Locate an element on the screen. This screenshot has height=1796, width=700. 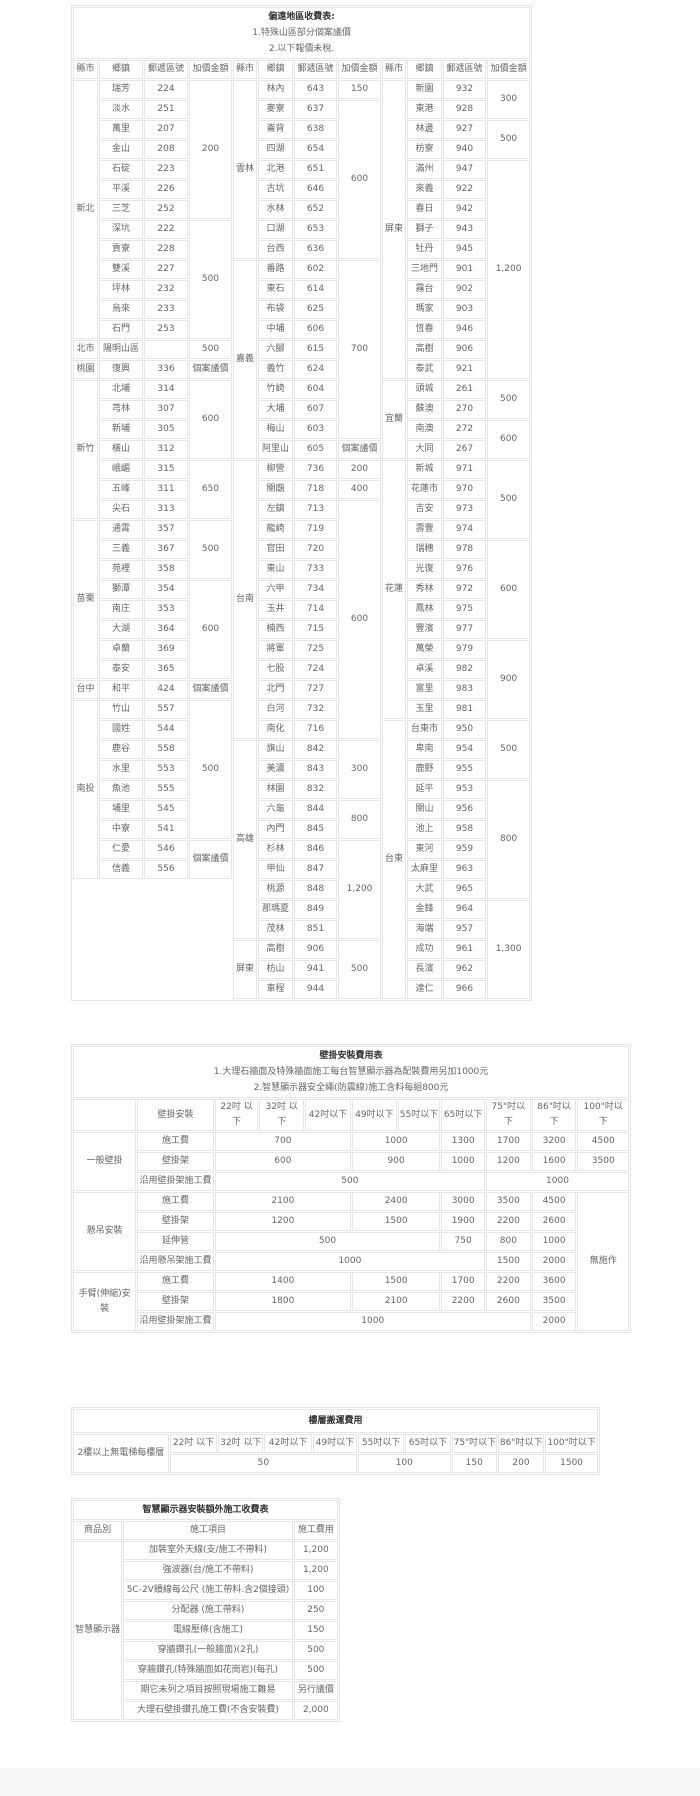
table-cell: 2000 is located at coordinates (554, 1261).